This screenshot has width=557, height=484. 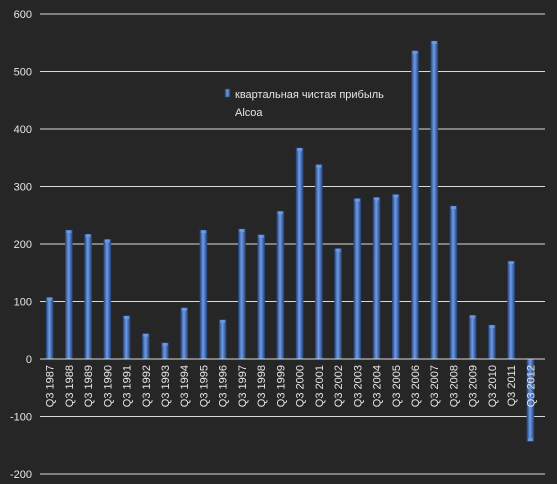 I want to click on x-tick-label: Q3 2011, so click(x=512, y=385).